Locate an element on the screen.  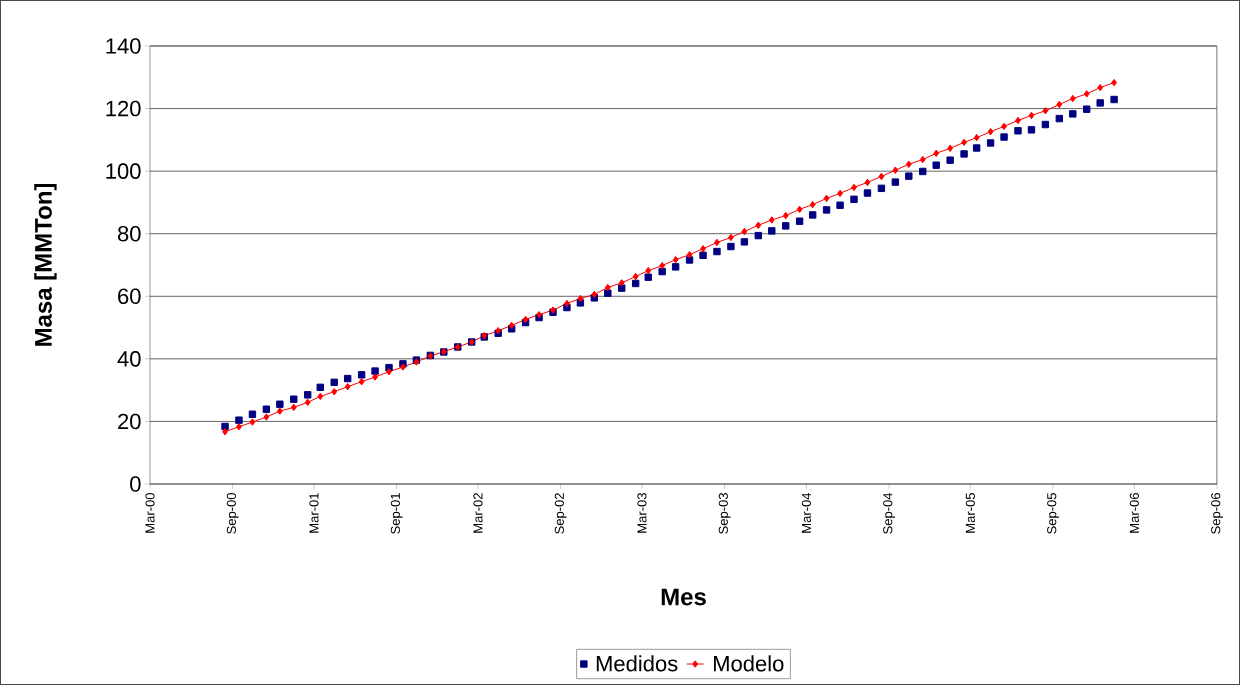
y-tick-label: 120 is located at coordinates (123, 108).